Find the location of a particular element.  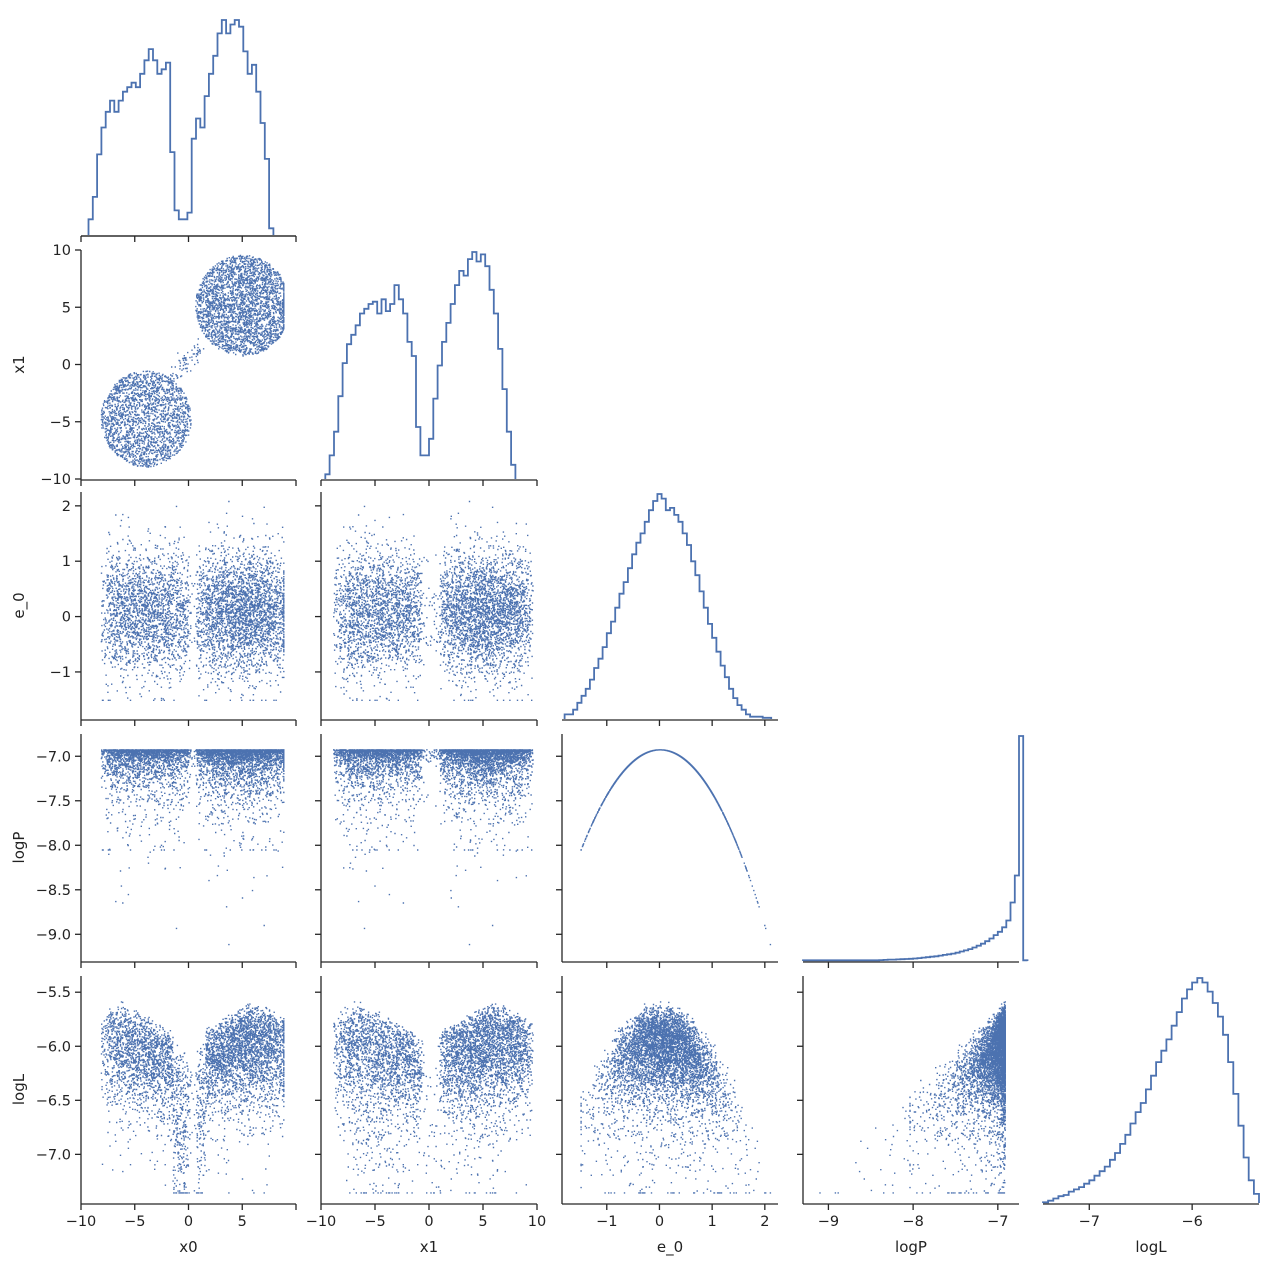

inner-y-axis-e_0-logP is located at coordinates (559, 848).